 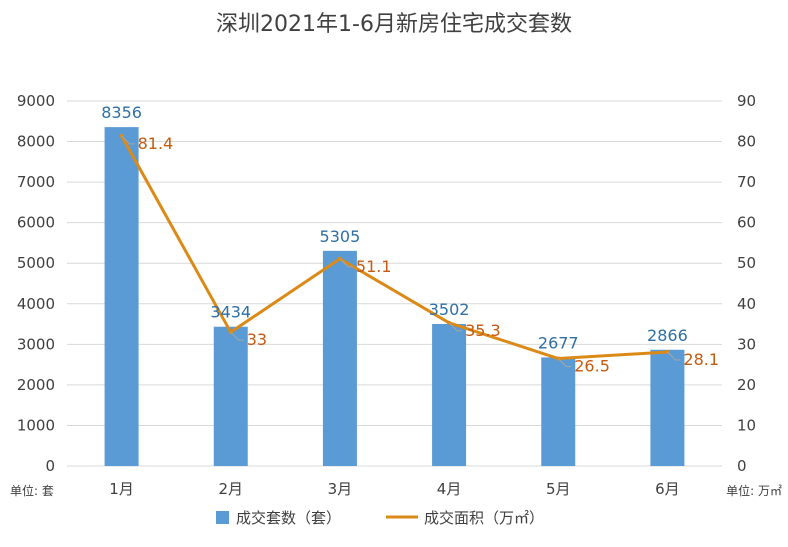 I want to click on left-tick-label: 0, so click(x=50, y=466).